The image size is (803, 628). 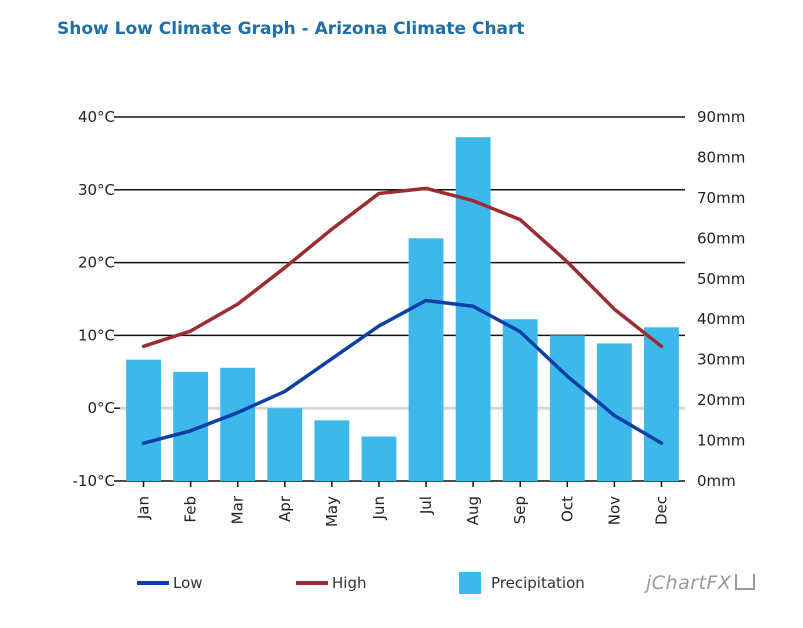 What do you see at coordinates (96, 190) in the screenshot?
I see `y-left-tick-label: 30°C` at bounding box center [96, 190].